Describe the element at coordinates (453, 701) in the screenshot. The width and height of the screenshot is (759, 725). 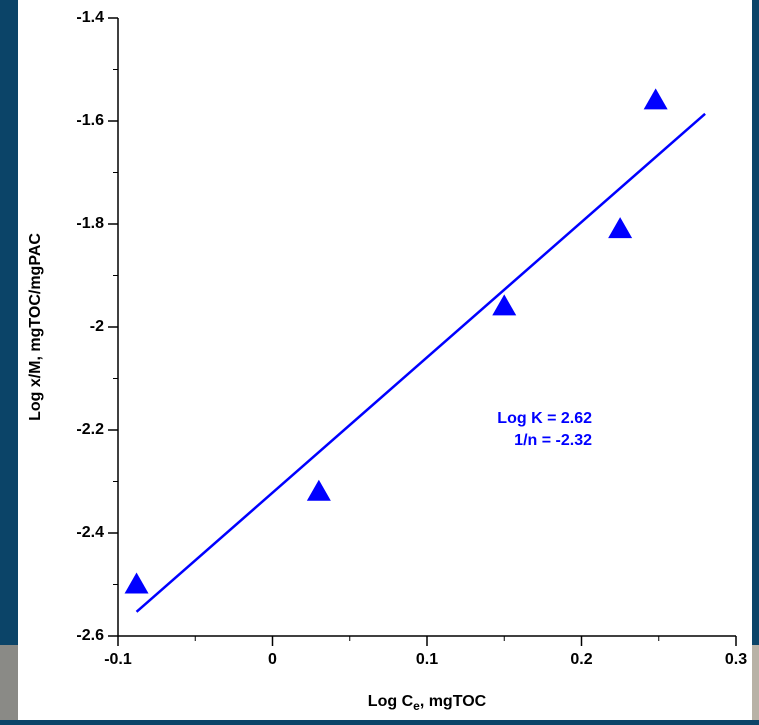
I see `x-axis-label-text: , mgTOC` at that location.